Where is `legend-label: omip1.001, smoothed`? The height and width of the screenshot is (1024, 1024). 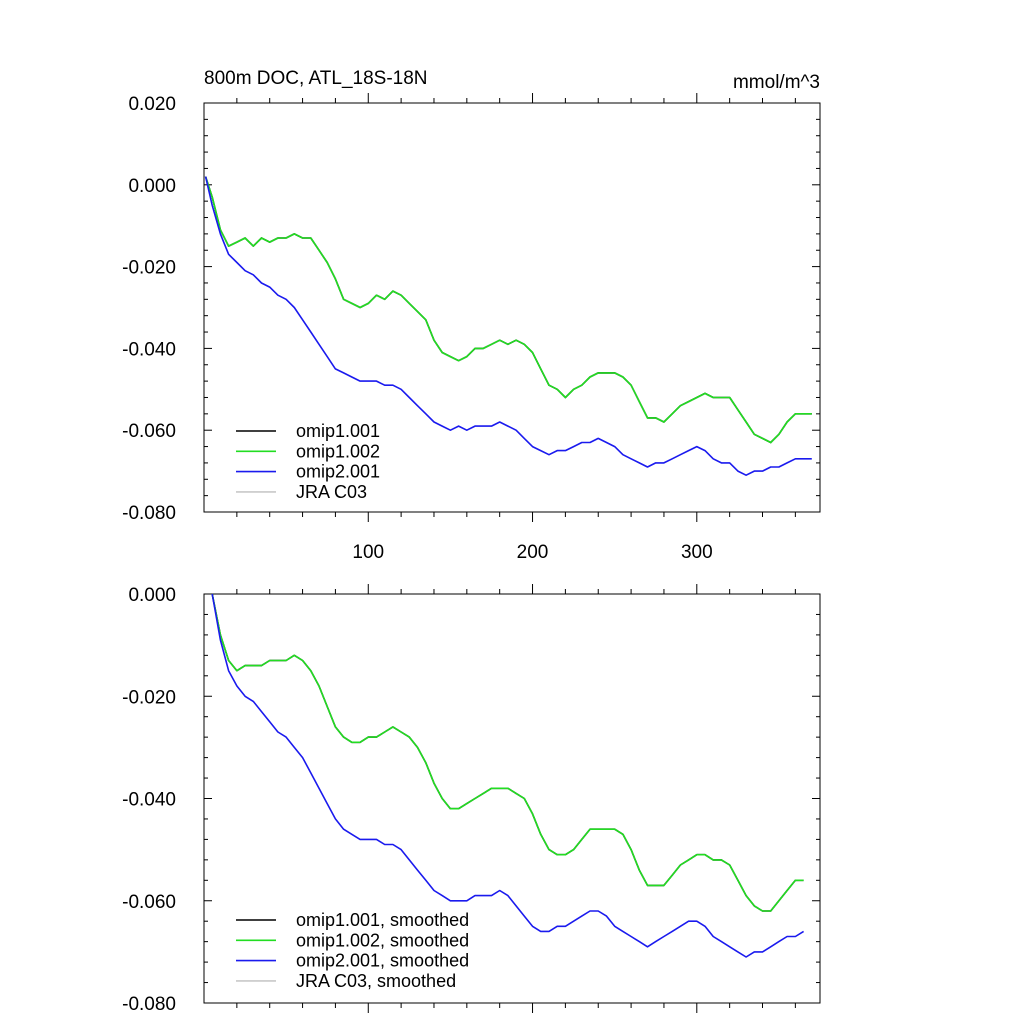 legend-label: omip1.001, smoothed is located at coordinates (382, 920).